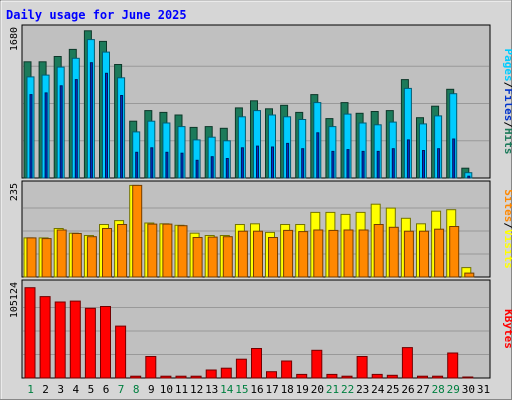  Describe the element at coordinates (45, 389) in the screenshot. I see `x-tick-label: 2` at that location.